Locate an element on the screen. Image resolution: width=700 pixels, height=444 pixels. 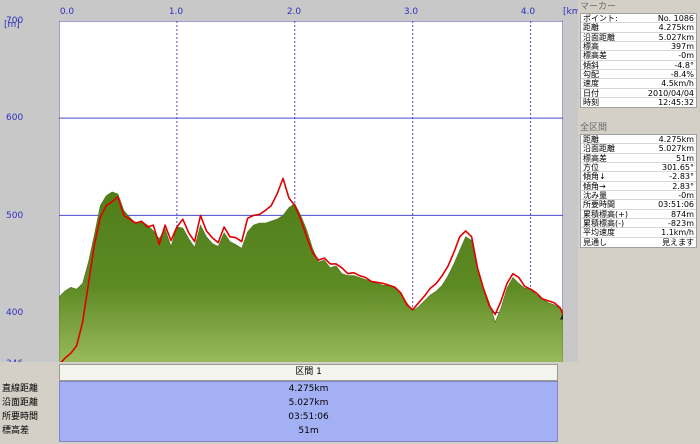
info-row: 方位 301.65° is located at coordinates (638, 168).